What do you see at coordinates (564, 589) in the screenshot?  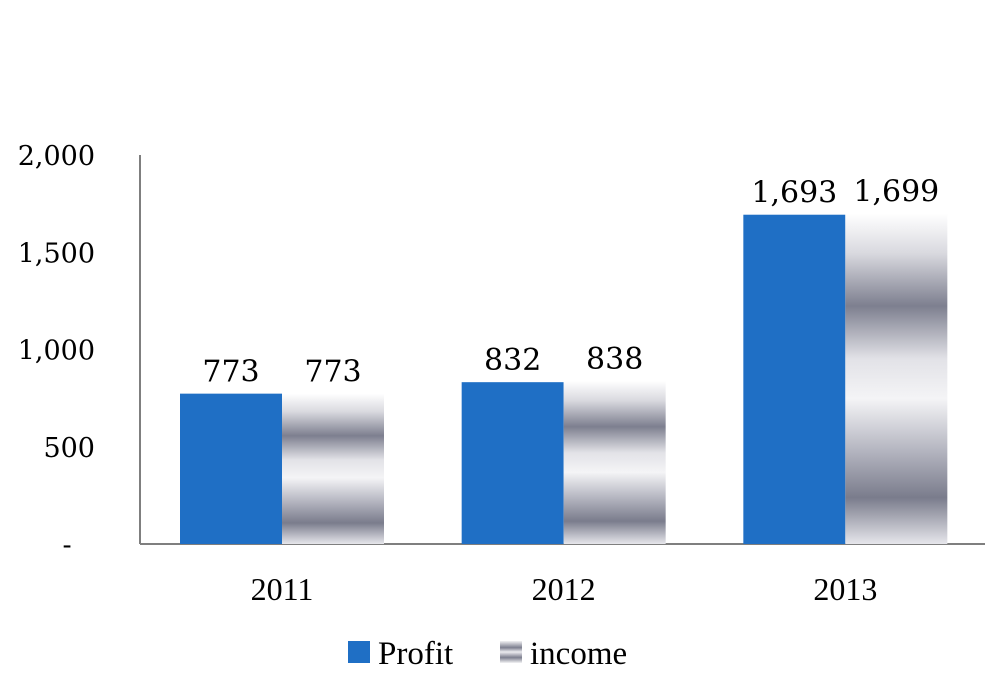 I see `x-tick-label: 2012` at bounding box center [564, 589].